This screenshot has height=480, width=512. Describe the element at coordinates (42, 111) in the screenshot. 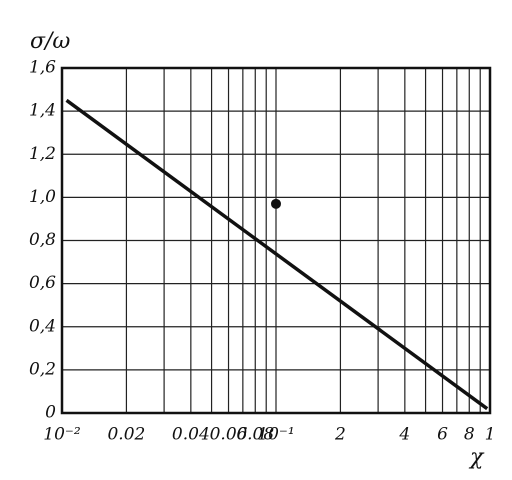

I see `y-tick-label: 1,4` at that location.